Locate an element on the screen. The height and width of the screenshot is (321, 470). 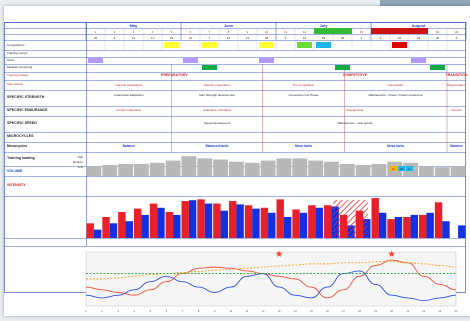
strength-block: Conversion into Power is located at coordinates (303, 95).